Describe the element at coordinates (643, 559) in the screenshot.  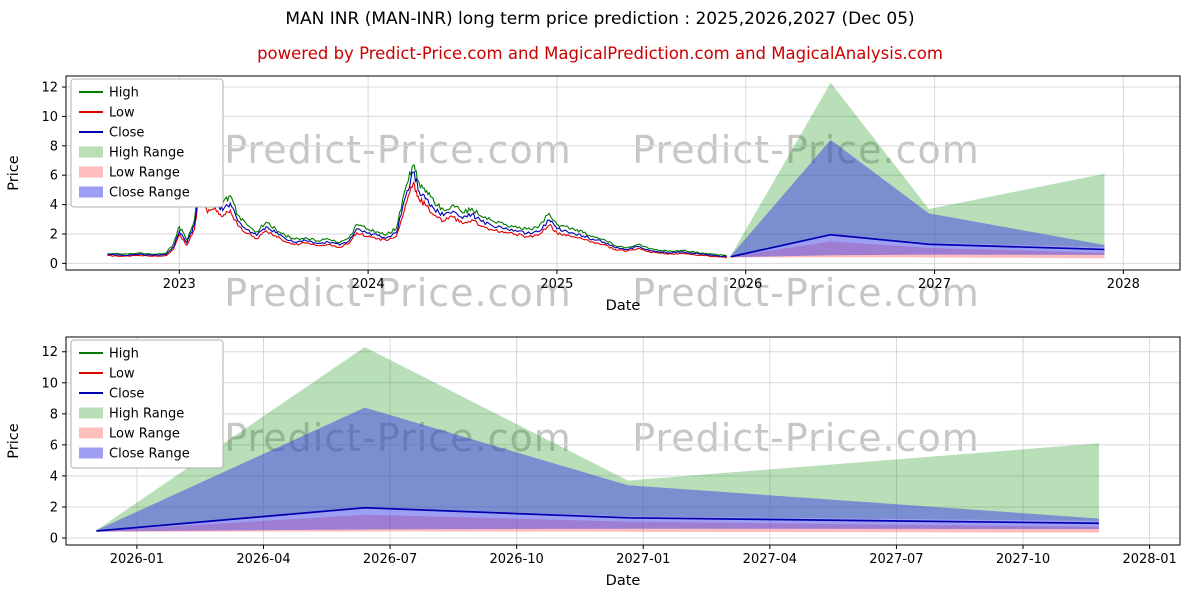
I see `x-tick-label: 2027-01` at that location.